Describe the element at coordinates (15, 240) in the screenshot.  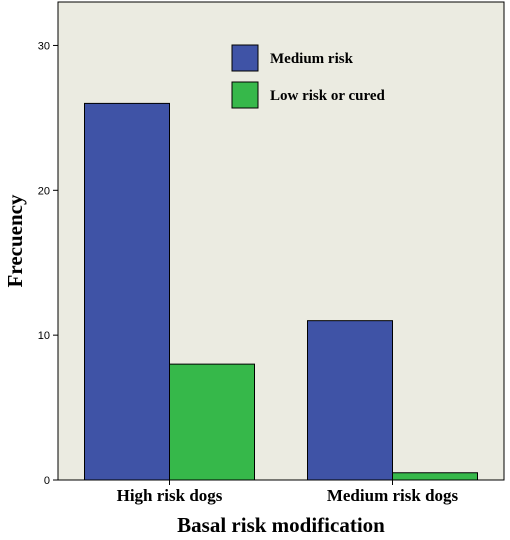
I see `y-axis-title: Frecuency` at that location.